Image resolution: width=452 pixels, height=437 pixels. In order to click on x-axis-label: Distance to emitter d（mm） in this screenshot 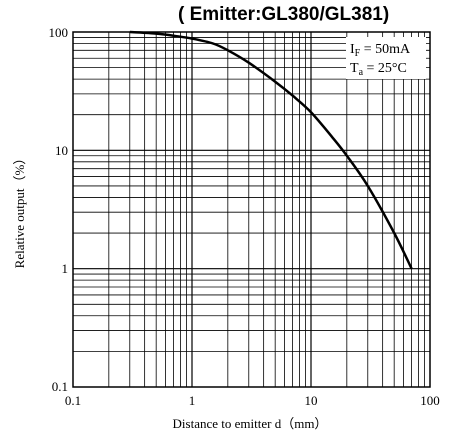, I will do `click(250, 423)`.